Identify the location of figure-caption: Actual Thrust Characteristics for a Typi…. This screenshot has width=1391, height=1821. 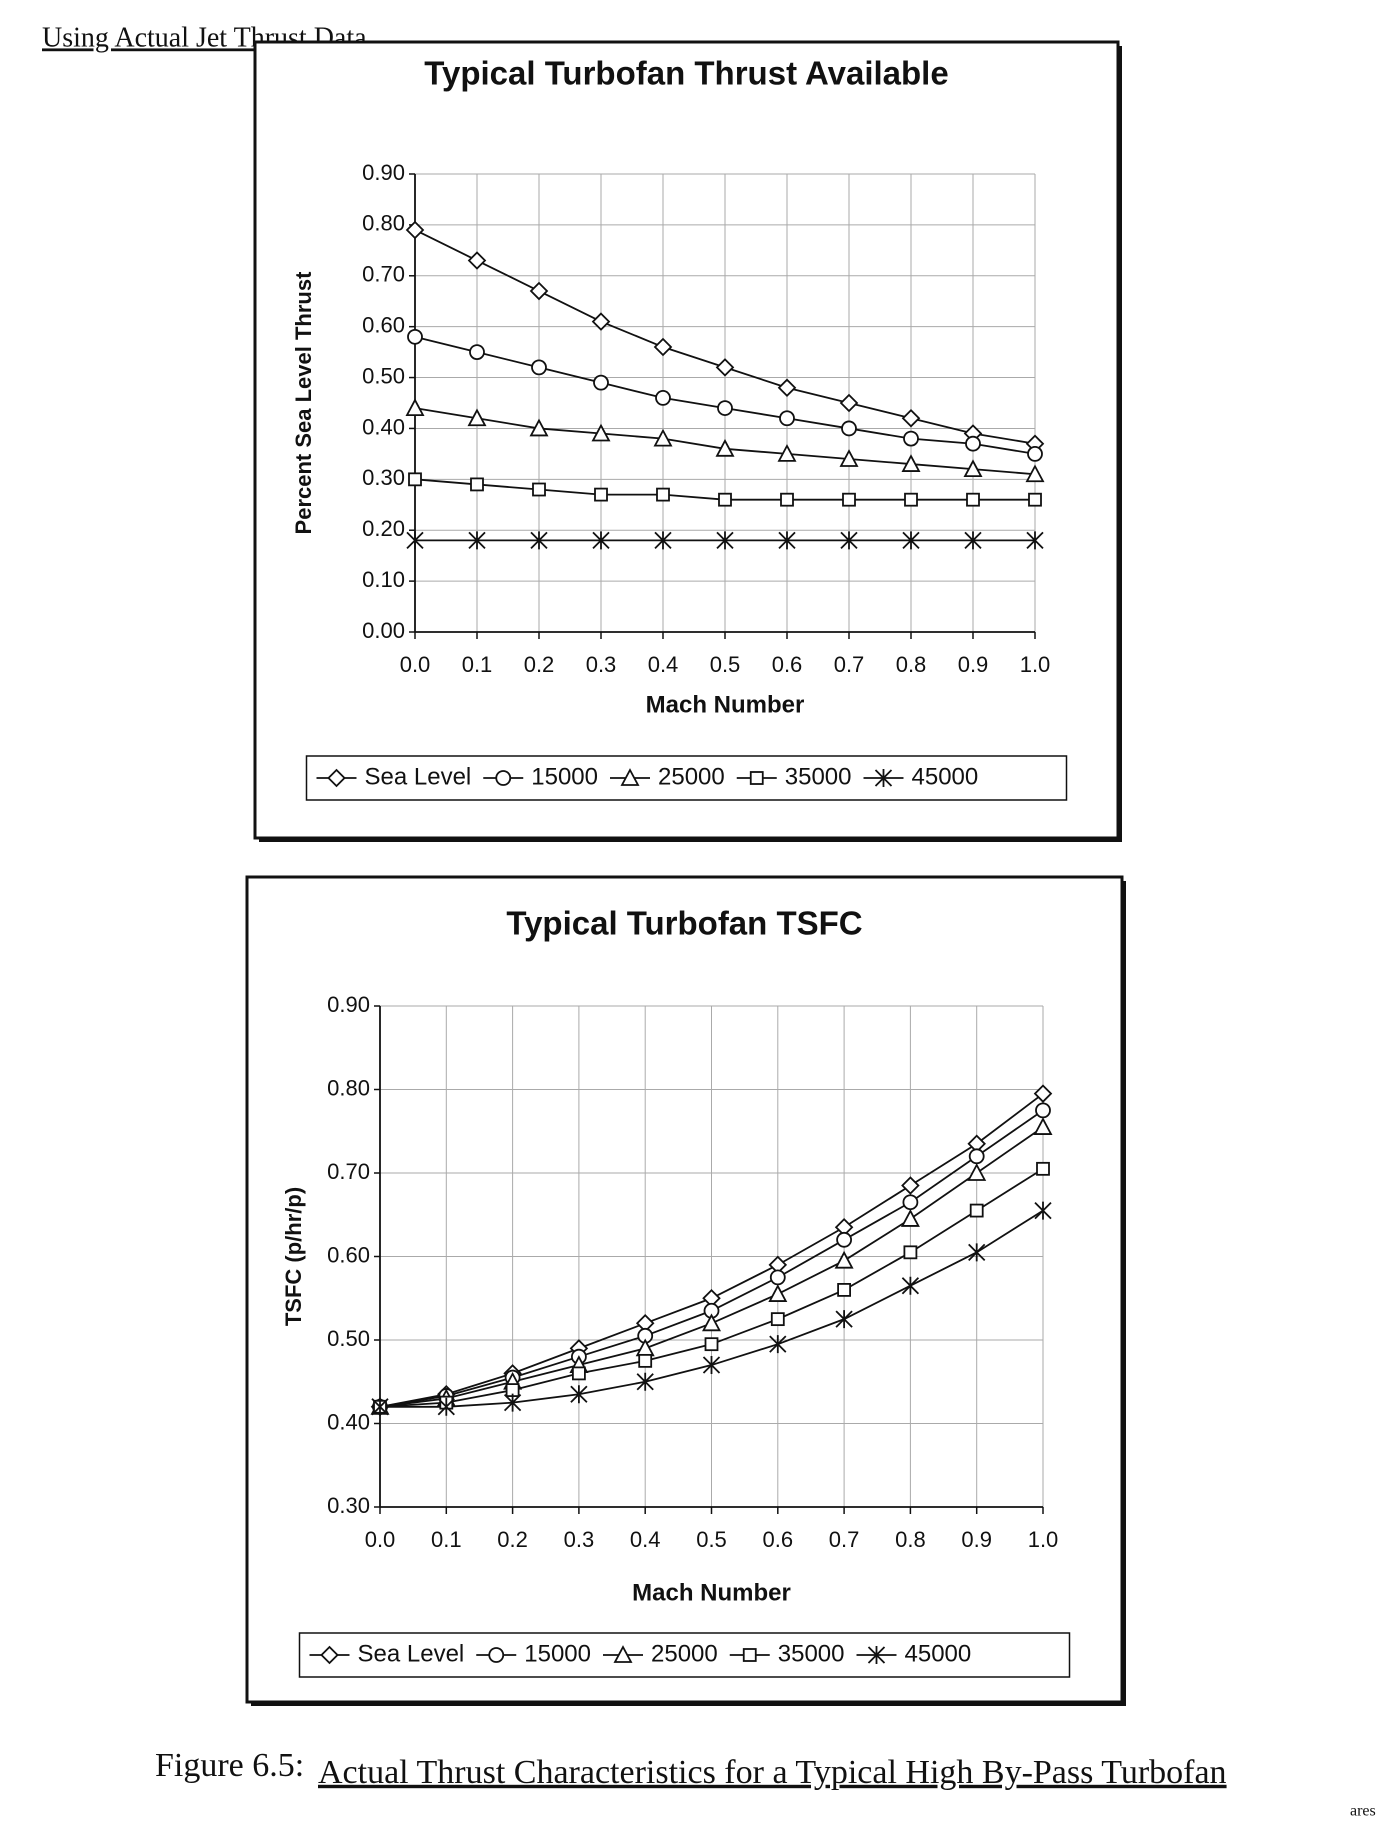
(772, 1772).